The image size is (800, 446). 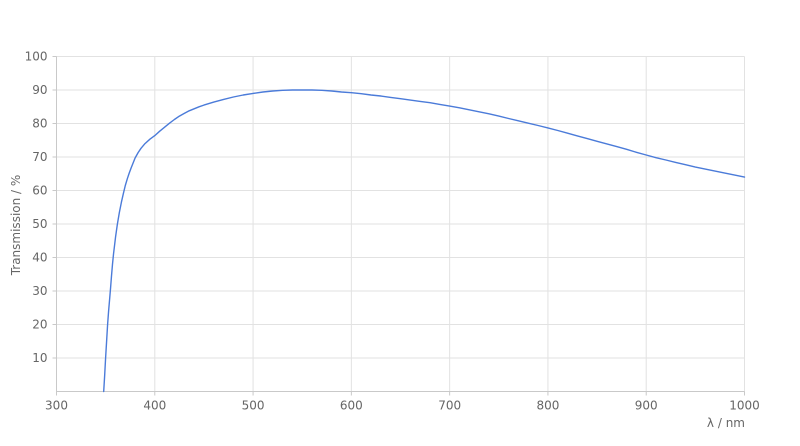 What do you see at coordinates (351, 406) in the screenshot?
I see `x-tick-label: 600` at bounding box center [351, 406].